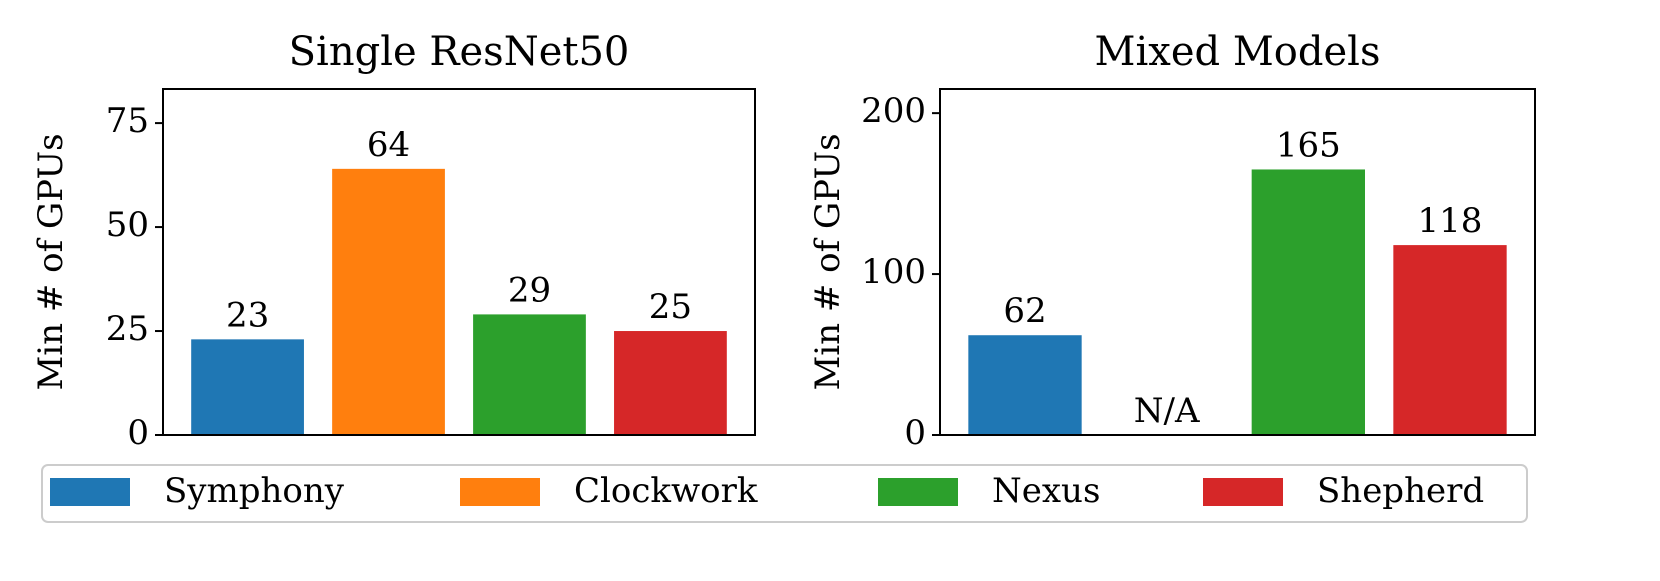 The width and height of the screenshot is (1660, 581). Describe the element at coordinates (459, 52) in the screenshot. I see `chart-title: Single ResNet50` at that location.